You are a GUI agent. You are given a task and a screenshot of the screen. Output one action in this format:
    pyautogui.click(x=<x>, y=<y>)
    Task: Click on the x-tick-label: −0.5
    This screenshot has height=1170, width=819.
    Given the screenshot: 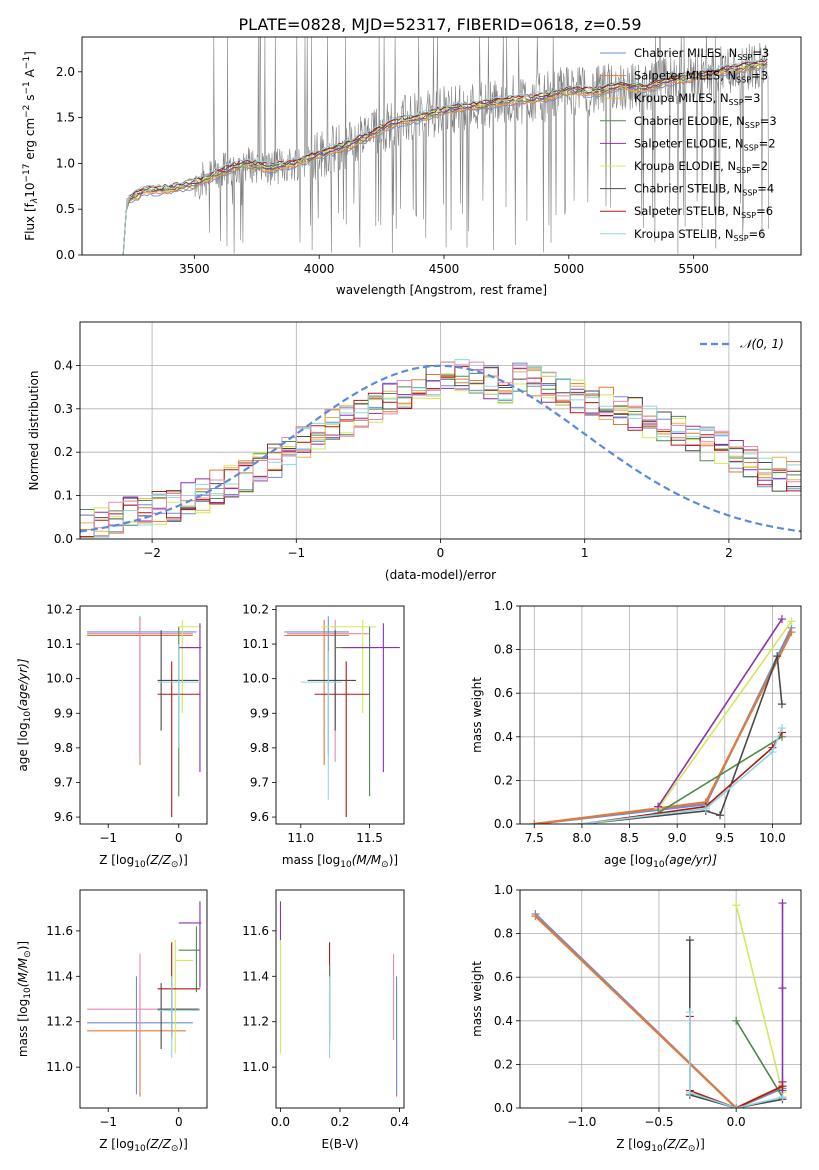 What is the action you would take?
    pyautogui.click(x=658, y=1122)
    